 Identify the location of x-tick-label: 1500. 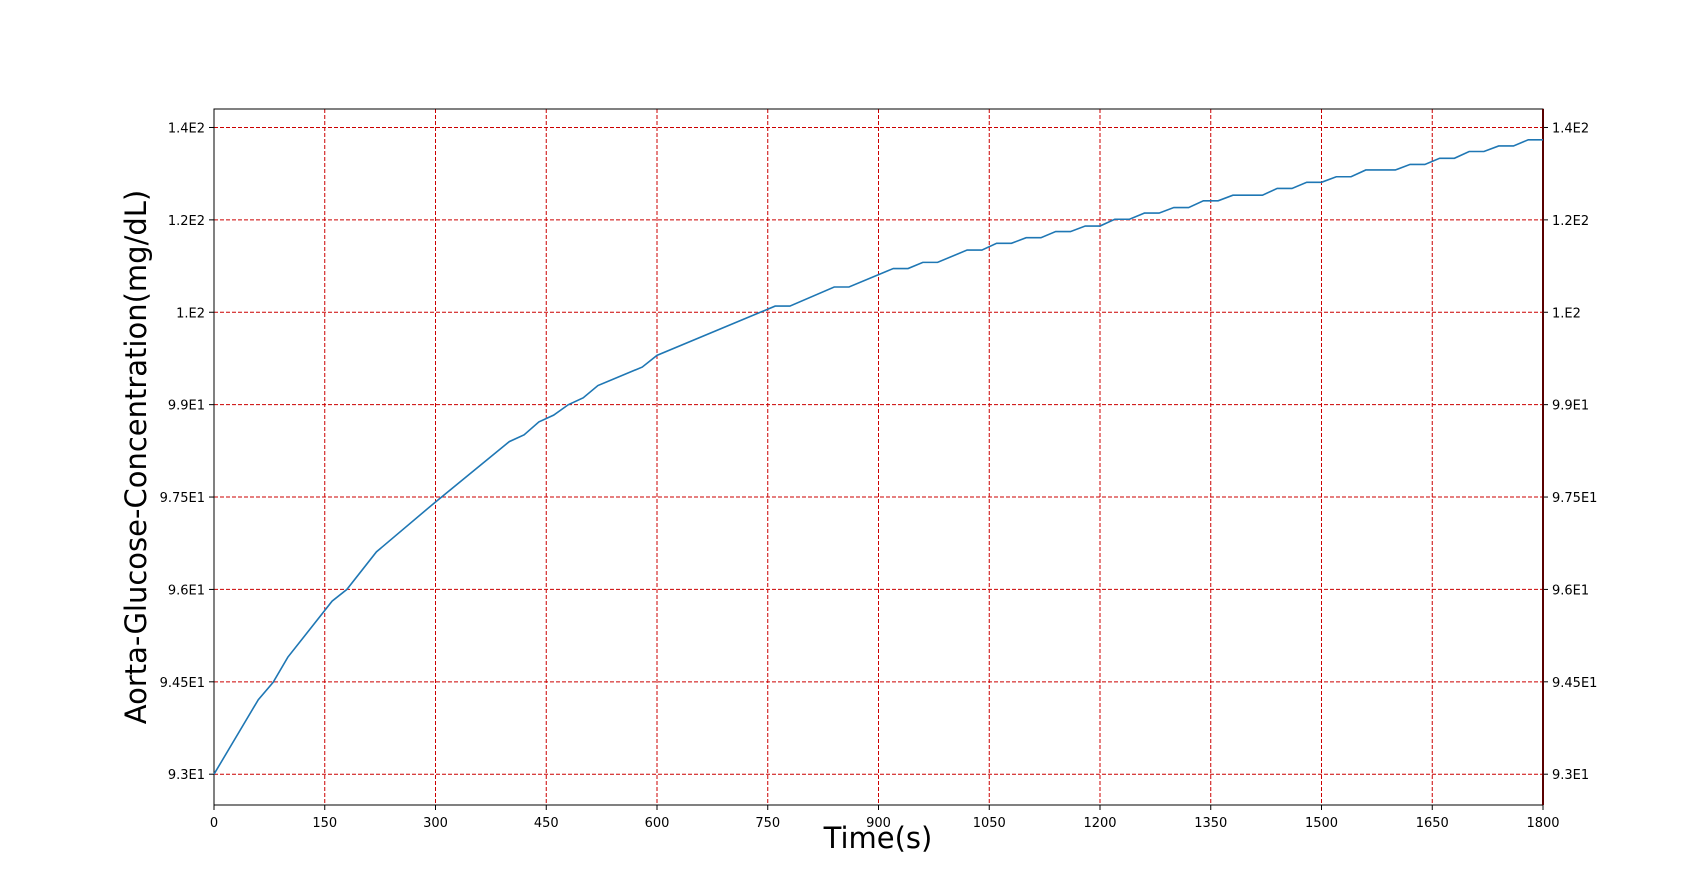
(1321, 823).